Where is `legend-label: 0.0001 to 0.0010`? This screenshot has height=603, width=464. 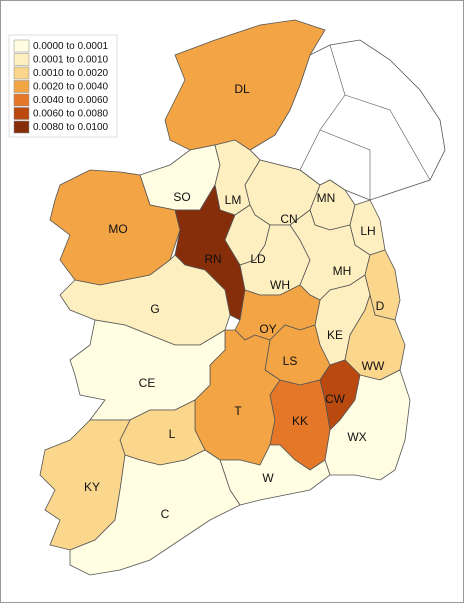 legend-label: 0.0001 to 0.0010 is located at coordinates (71, 60).